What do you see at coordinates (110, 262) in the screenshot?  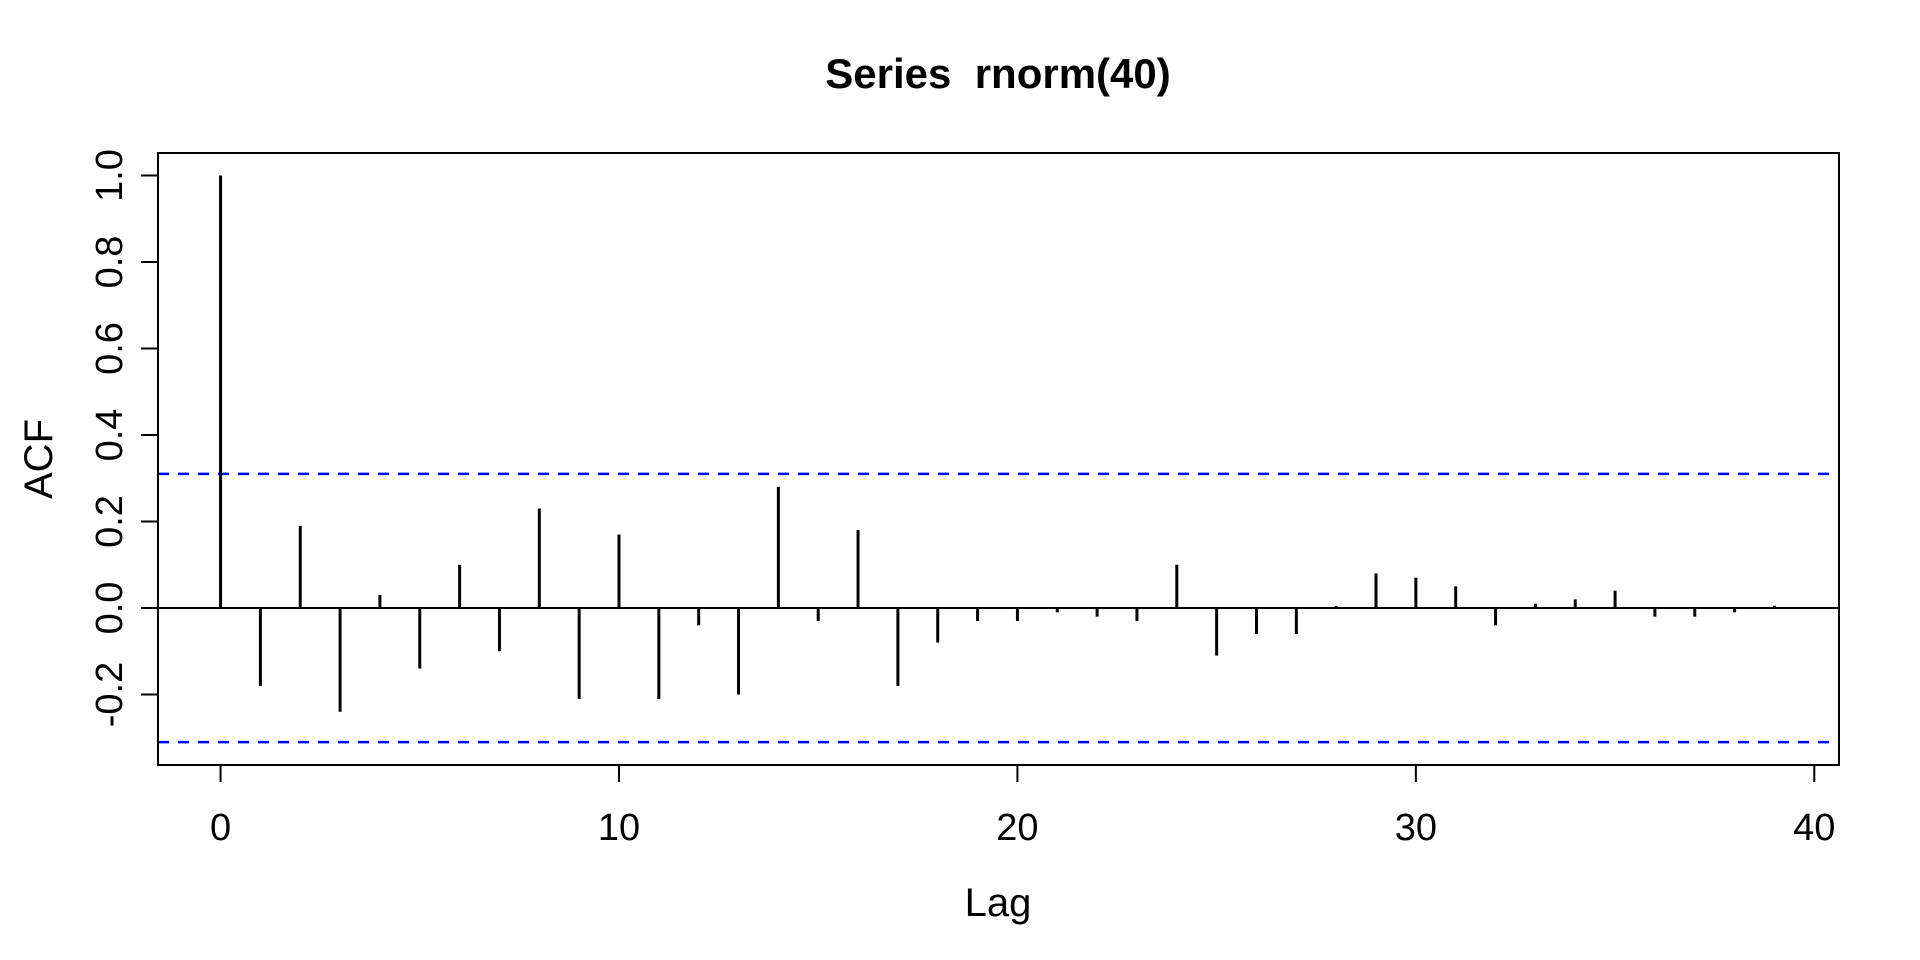 I see `y-tick-label-0.8: 0.8` at bounding box center [110, 262].